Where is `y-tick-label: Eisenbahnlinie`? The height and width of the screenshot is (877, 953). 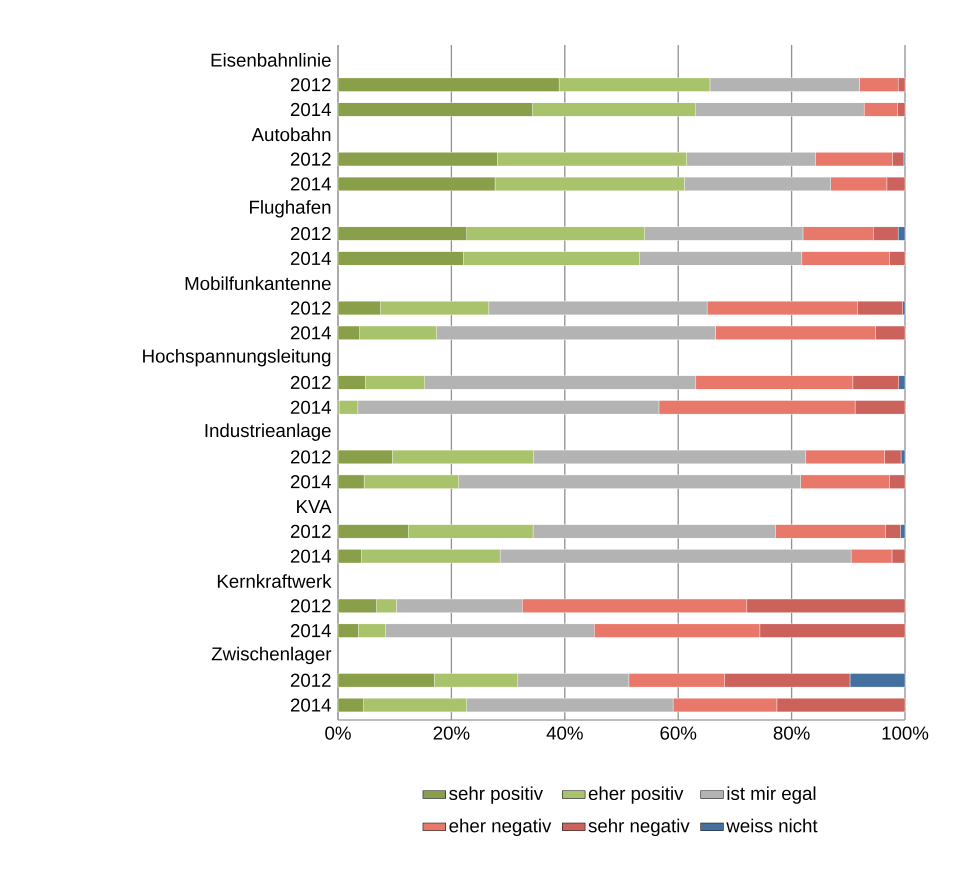
y-tick-label: Eisenbahnlinie is located at coordinates (271, 60).